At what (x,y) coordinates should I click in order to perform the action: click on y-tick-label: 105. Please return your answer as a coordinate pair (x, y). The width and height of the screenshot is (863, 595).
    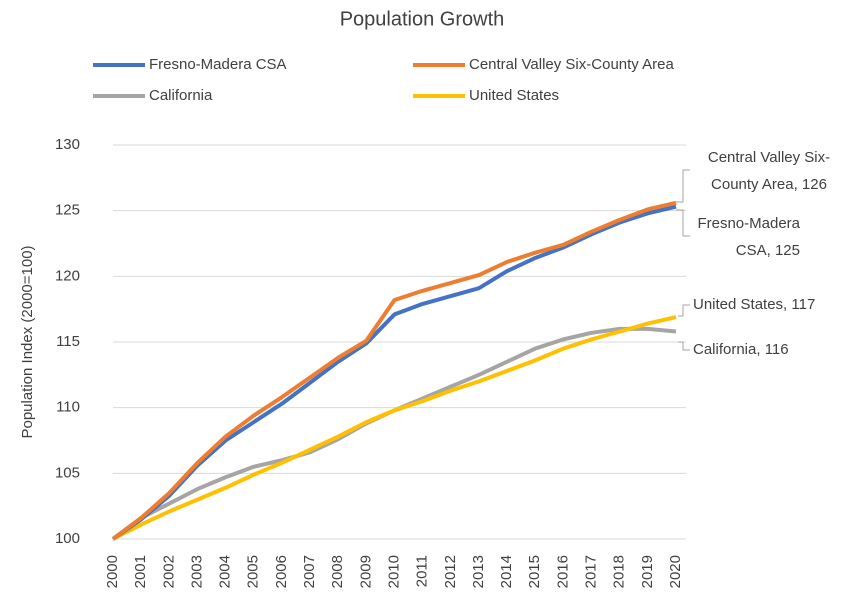
    Looking at the image, I should click on (67, 472).